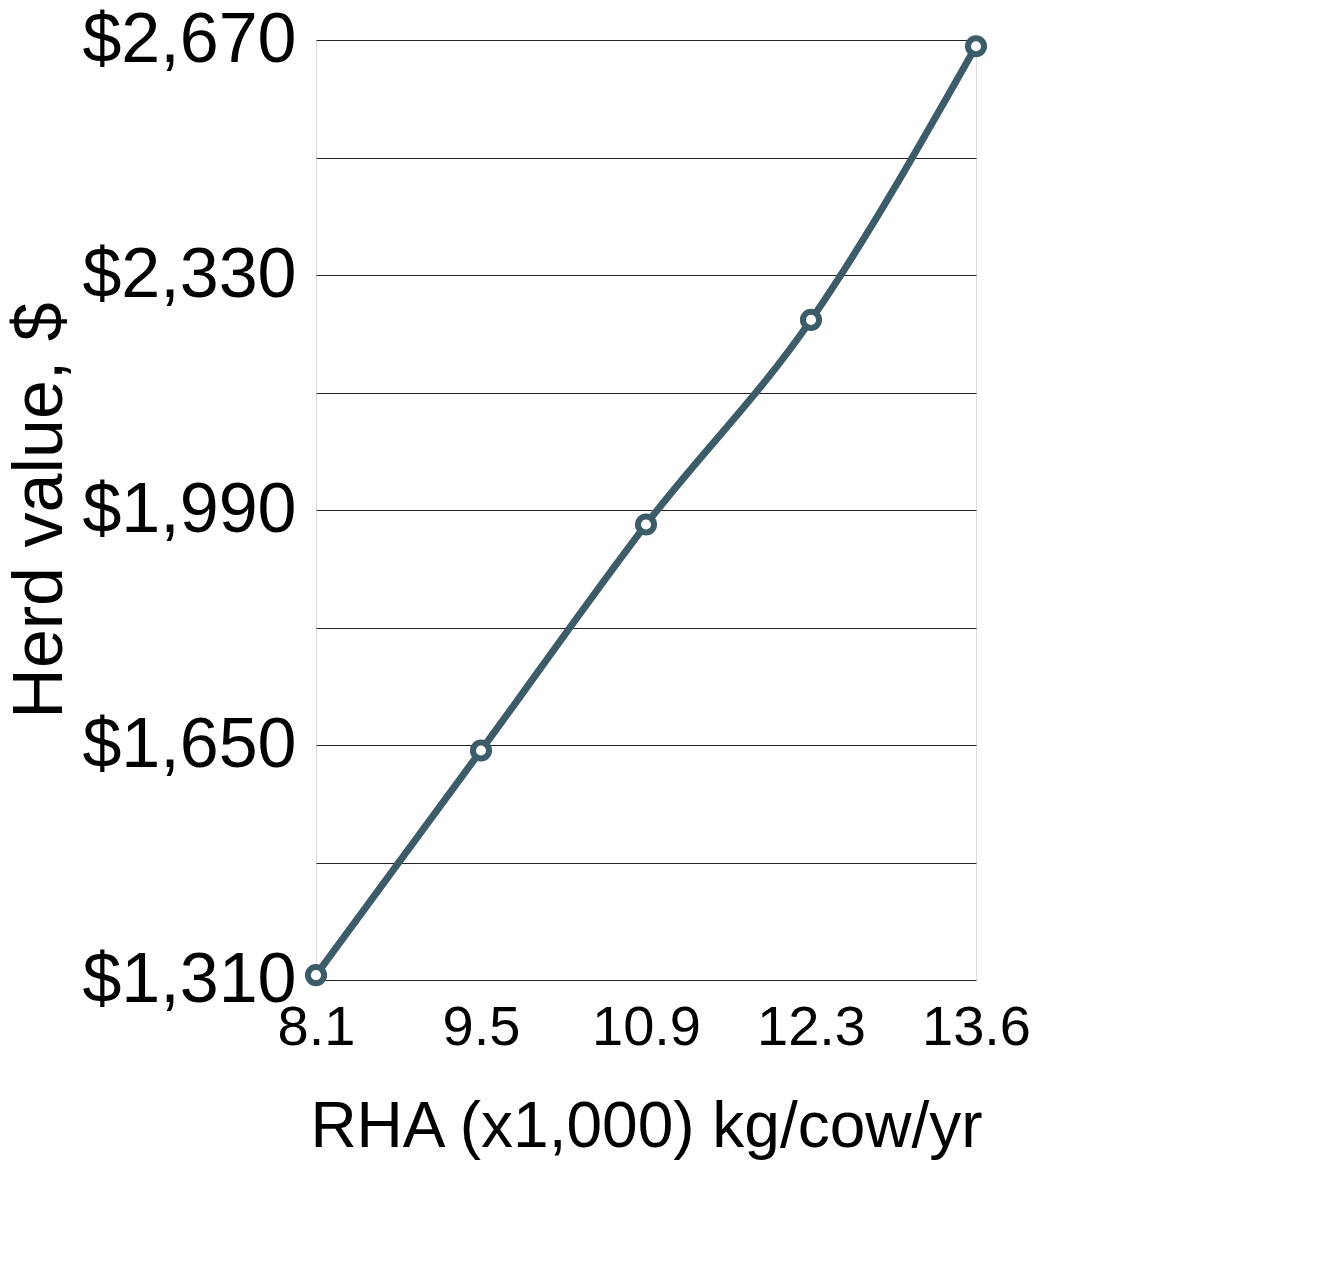 This screenshot has height=1264, width=1322. What do you see at coordinates (38, 510) in the screenshot?
I see `y-axis-title: Herd value, $` at bounding box center [38, 510].